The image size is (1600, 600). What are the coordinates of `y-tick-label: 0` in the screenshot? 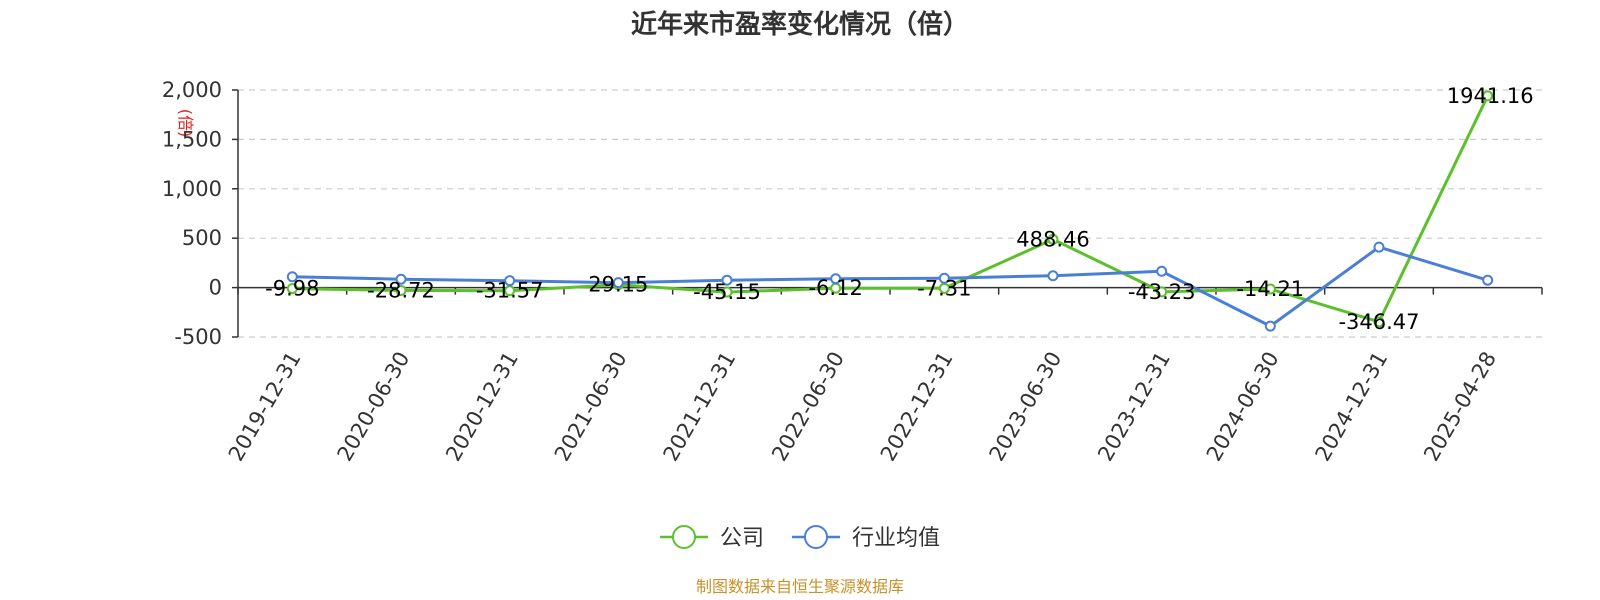 It's located at (215, 288).